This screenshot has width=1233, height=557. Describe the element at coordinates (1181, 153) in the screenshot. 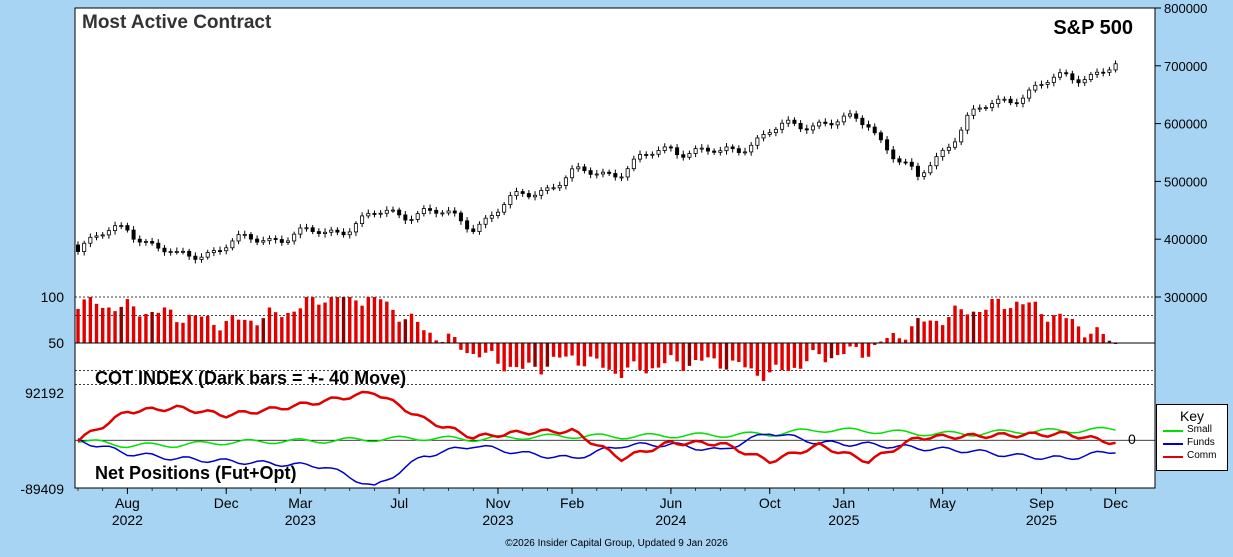

I see `right-axis: 800000 700000 600000 500000 400000 300000` at that location.